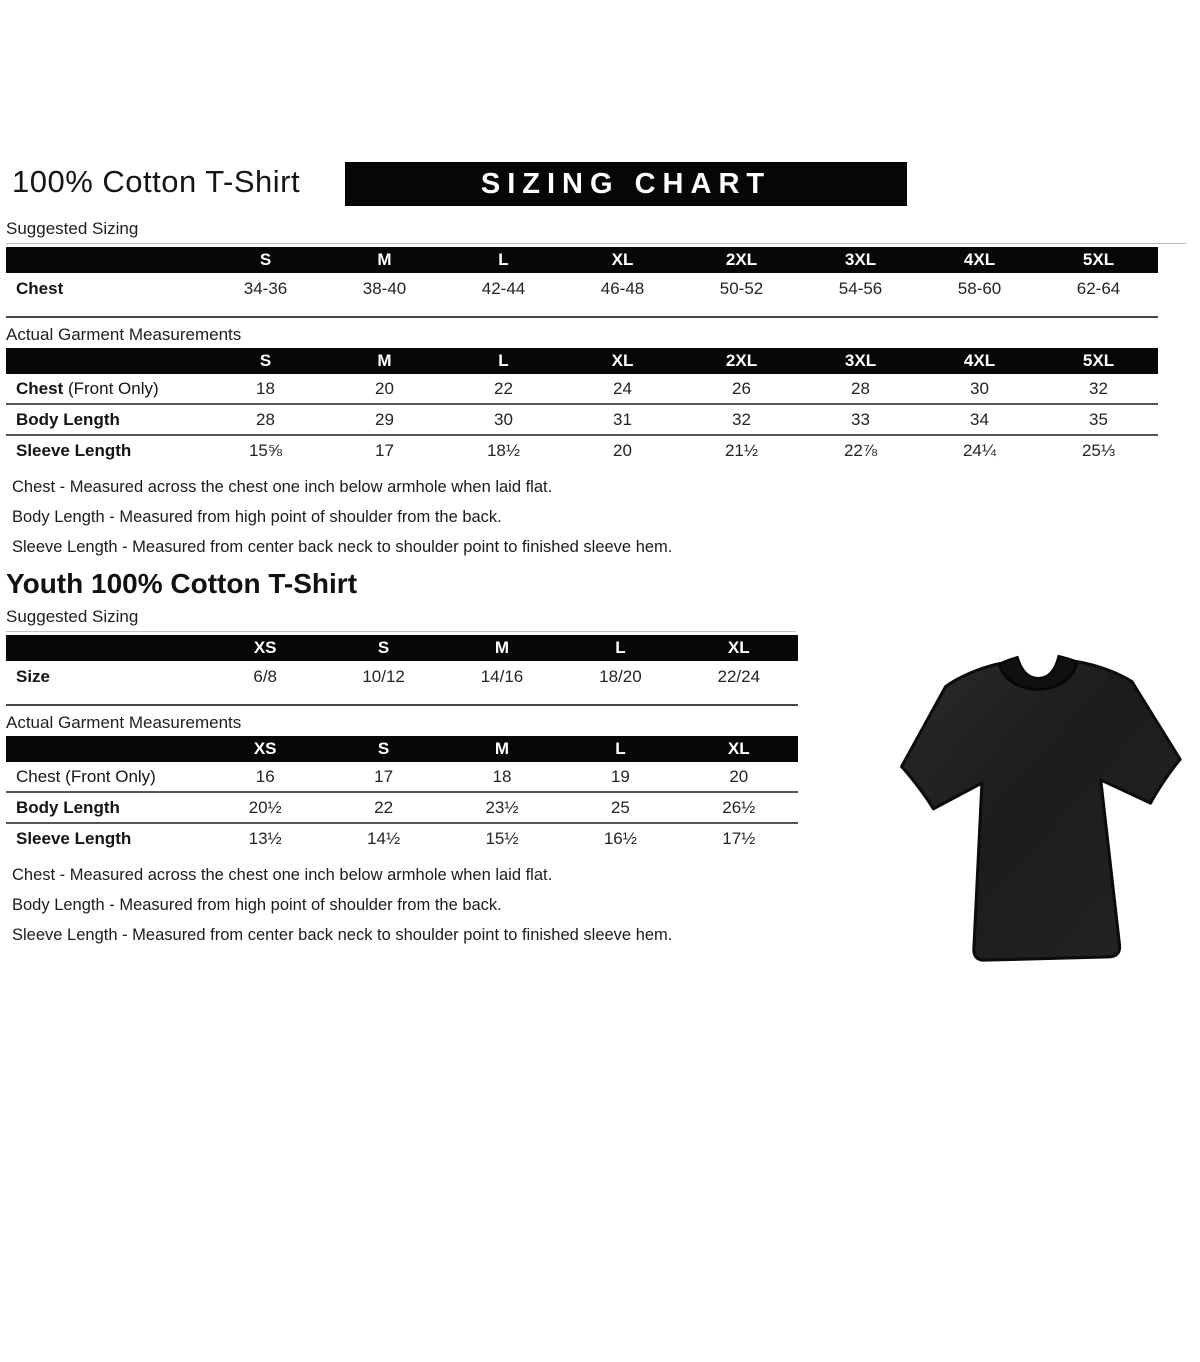  I want to click on table-cell: 17½, so click(739, 838).